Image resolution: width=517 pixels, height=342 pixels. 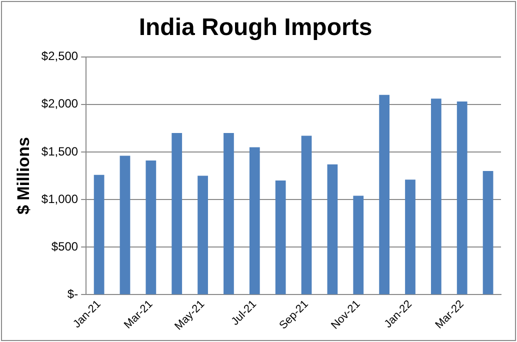 I want to click on y-tick-label: $2,500, so click(x=59, y=56).